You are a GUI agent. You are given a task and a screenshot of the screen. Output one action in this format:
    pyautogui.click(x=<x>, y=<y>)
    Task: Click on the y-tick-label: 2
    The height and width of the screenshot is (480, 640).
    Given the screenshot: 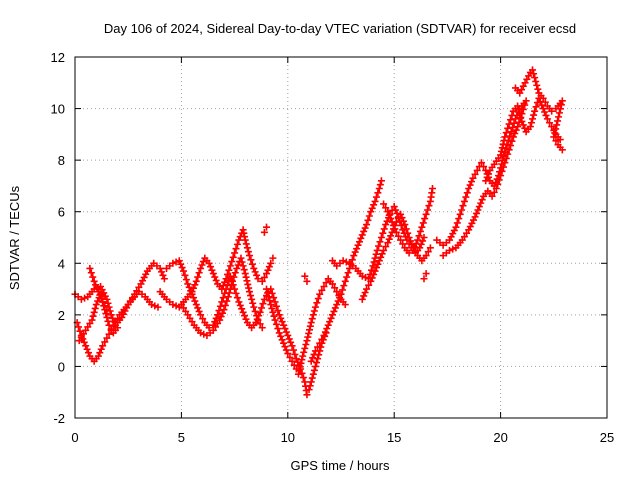 What is the action you would take?
    pyautogui.click(x=61, y=315)
    